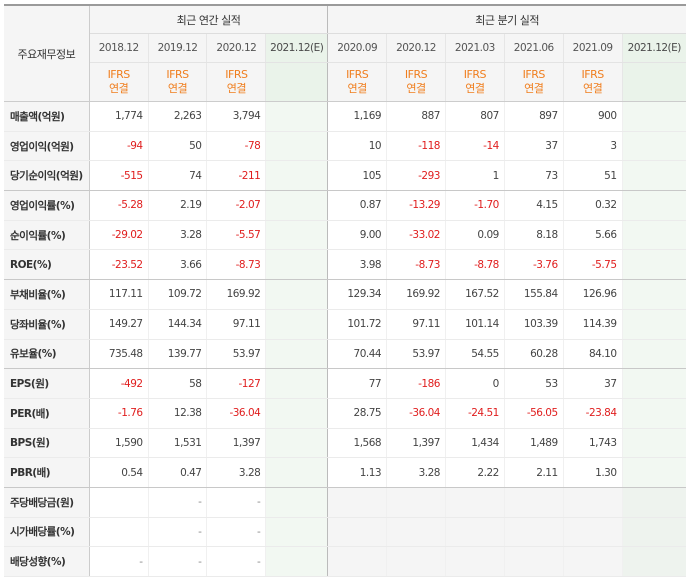 The image size is (688, 577). Describe the element at coordinates (474, 383) in the screenshot. I see `value-cell: 0` at that location.